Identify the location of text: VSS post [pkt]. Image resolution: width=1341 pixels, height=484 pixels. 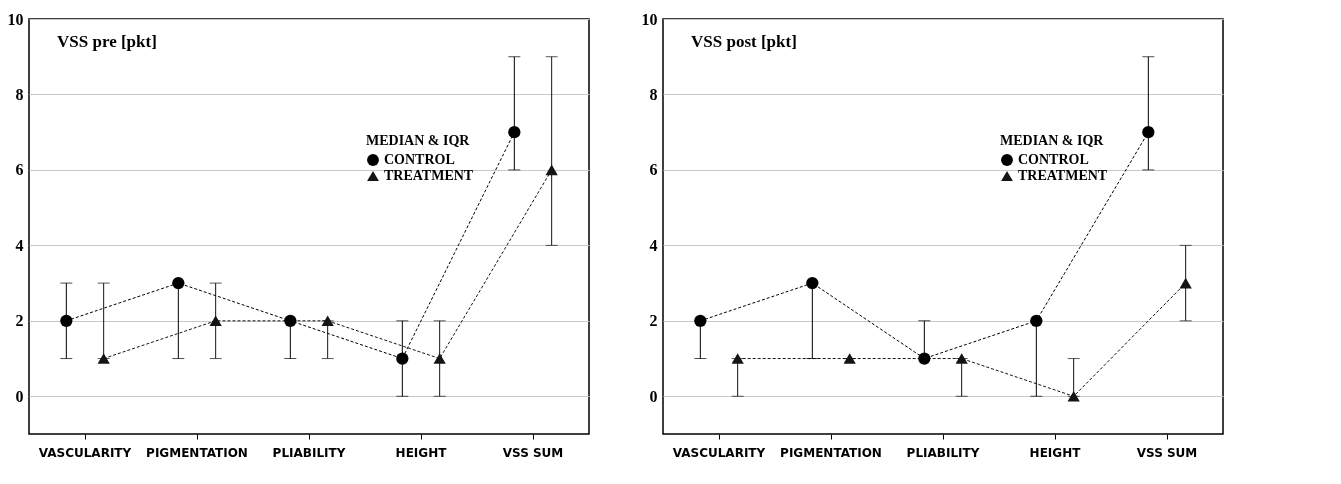
(744, 41).